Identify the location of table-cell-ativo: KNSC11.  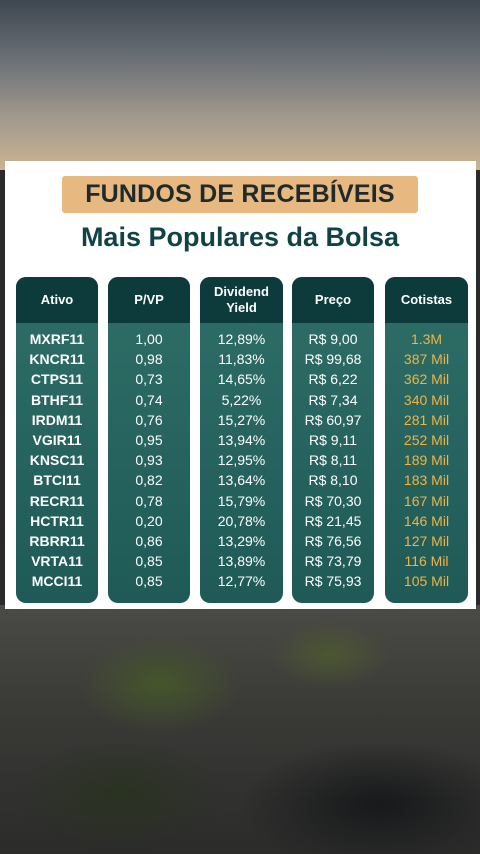
(57, 460).